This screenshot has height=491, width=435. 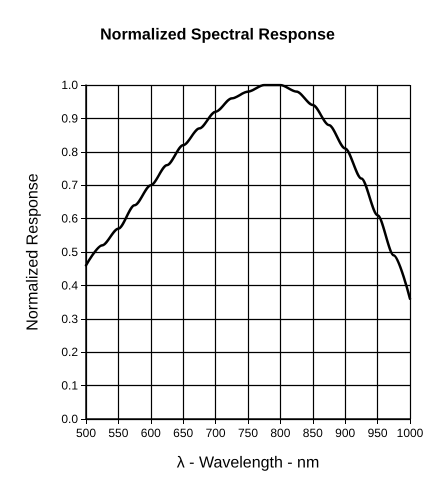 What do you see at coordinates (118, 433) in the screenshot?
I see `x-tick-label: 550` at bounding box center [118, 433].